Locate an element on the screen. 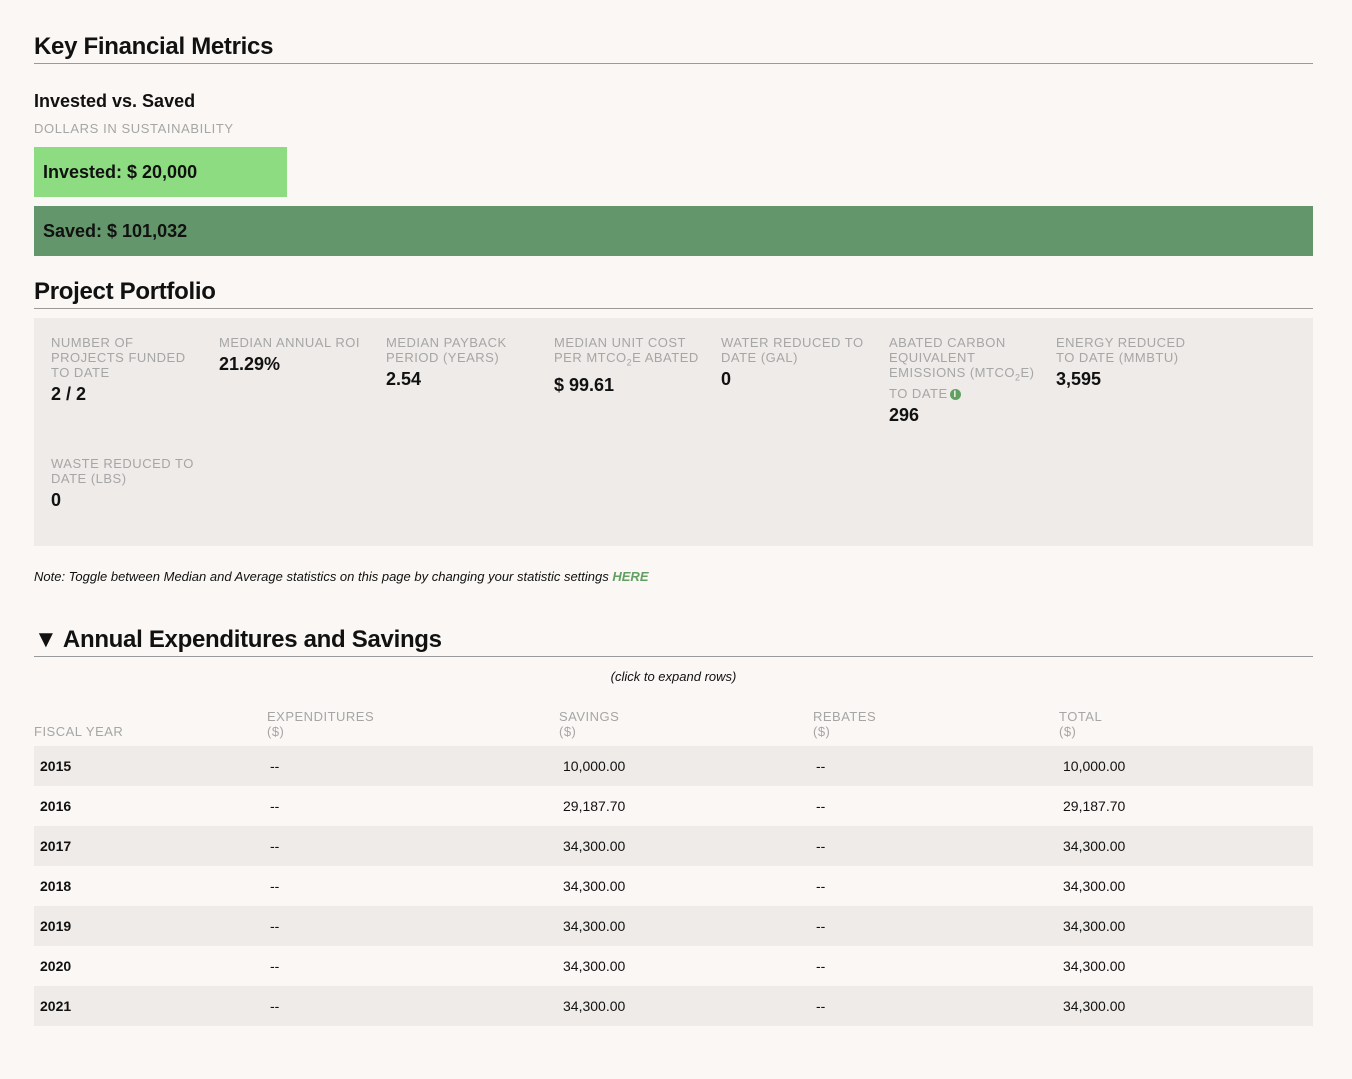  saved-label: Saved: $ 101,032 is located at coordinates (115, 230).